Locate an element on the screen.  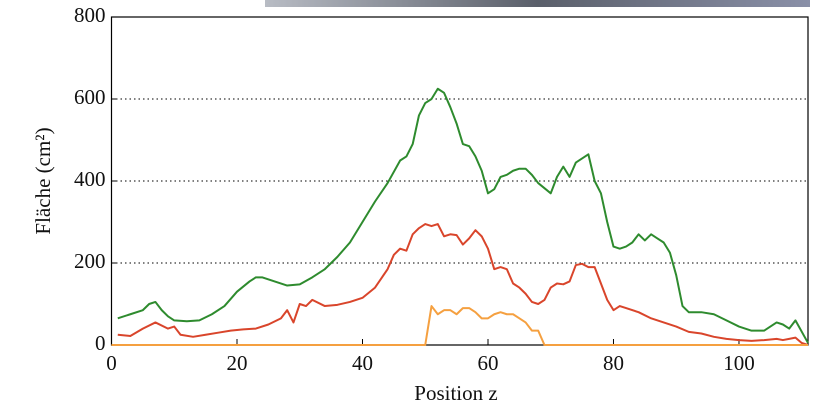
y-tick-label: 0 is located at coordinates (100, 343).